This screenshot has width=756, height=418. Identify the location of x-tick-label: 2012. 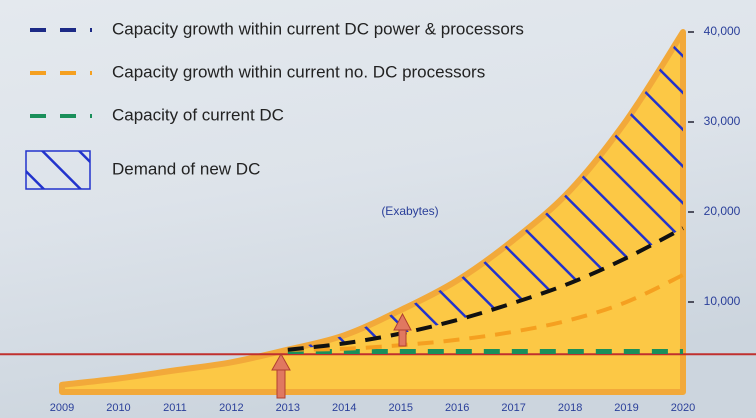
(231, 408).